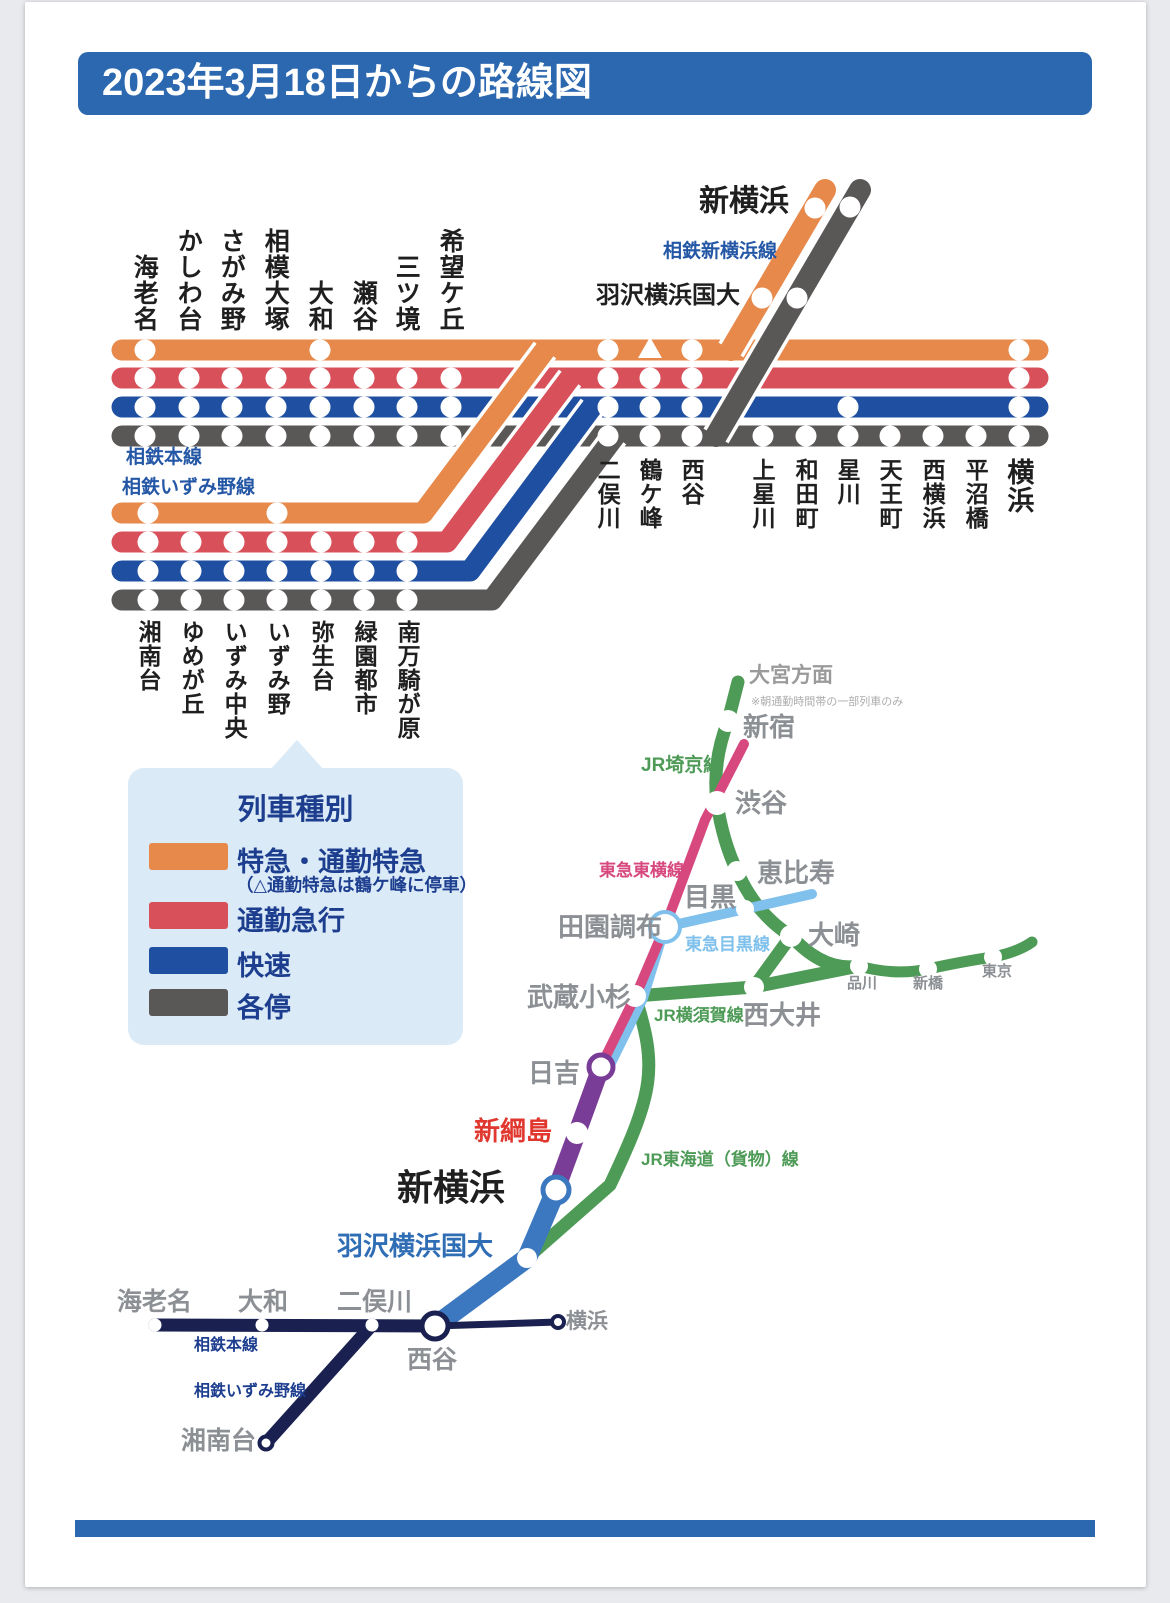 This screenshot has width=1170, height=1603. Describe the element at coordinates (331, 862) in the screenshot. I see `legend-label: 特急・通勤特急` at that location.